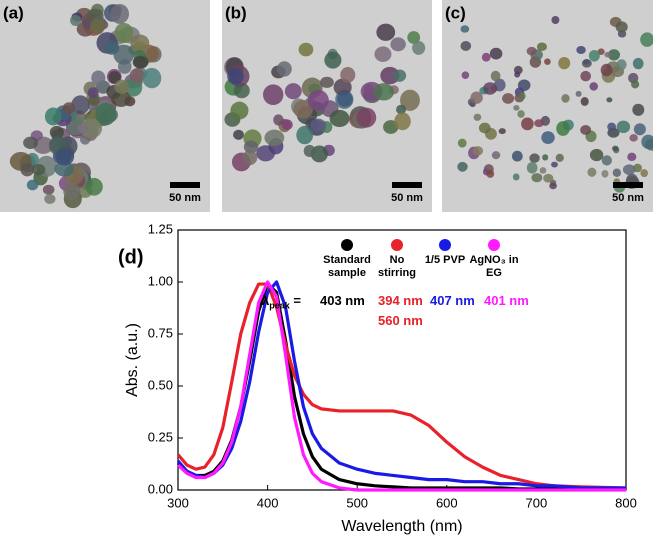  What do you see at coordinates (178, 502) in the screenshot?
I see `x-tick-label: 300` at bounding box center [178, 502].